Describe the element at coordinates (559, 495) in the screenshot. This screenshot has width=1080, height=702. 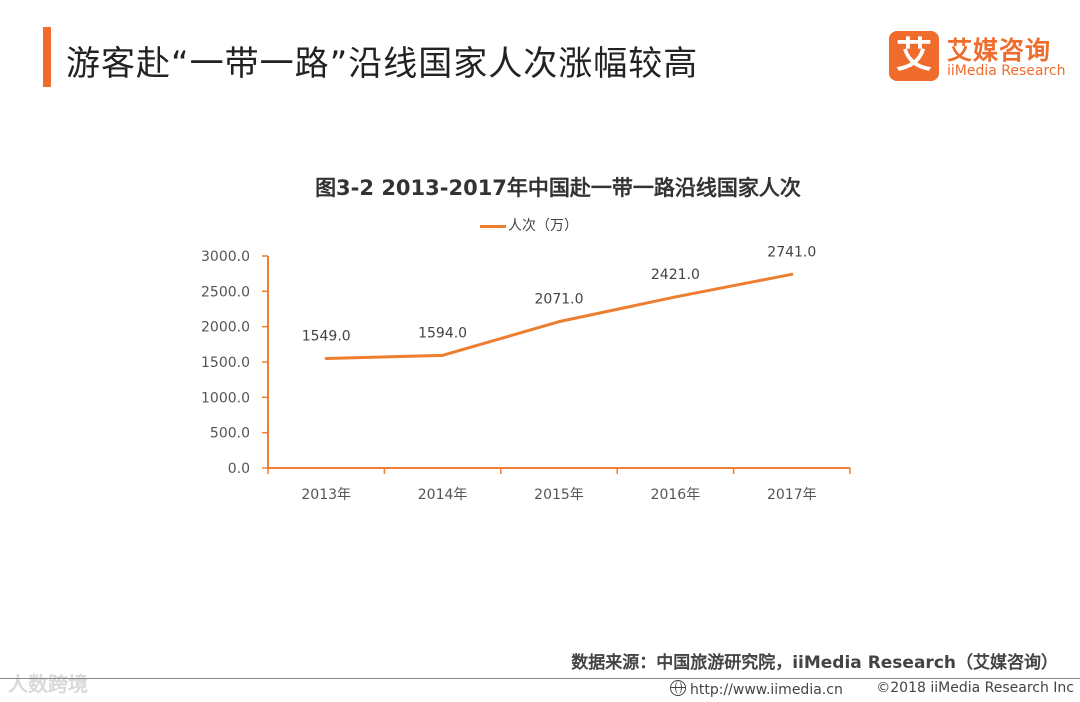
I see `x-tick-label: 2015年` at that location.